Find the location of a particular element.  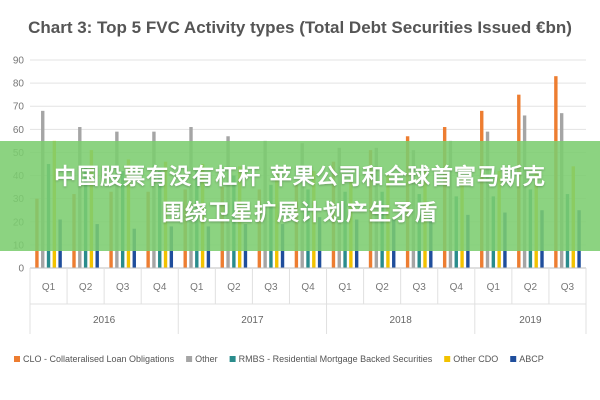

y-tick-label: 80 is located at coordinates (19, 84).